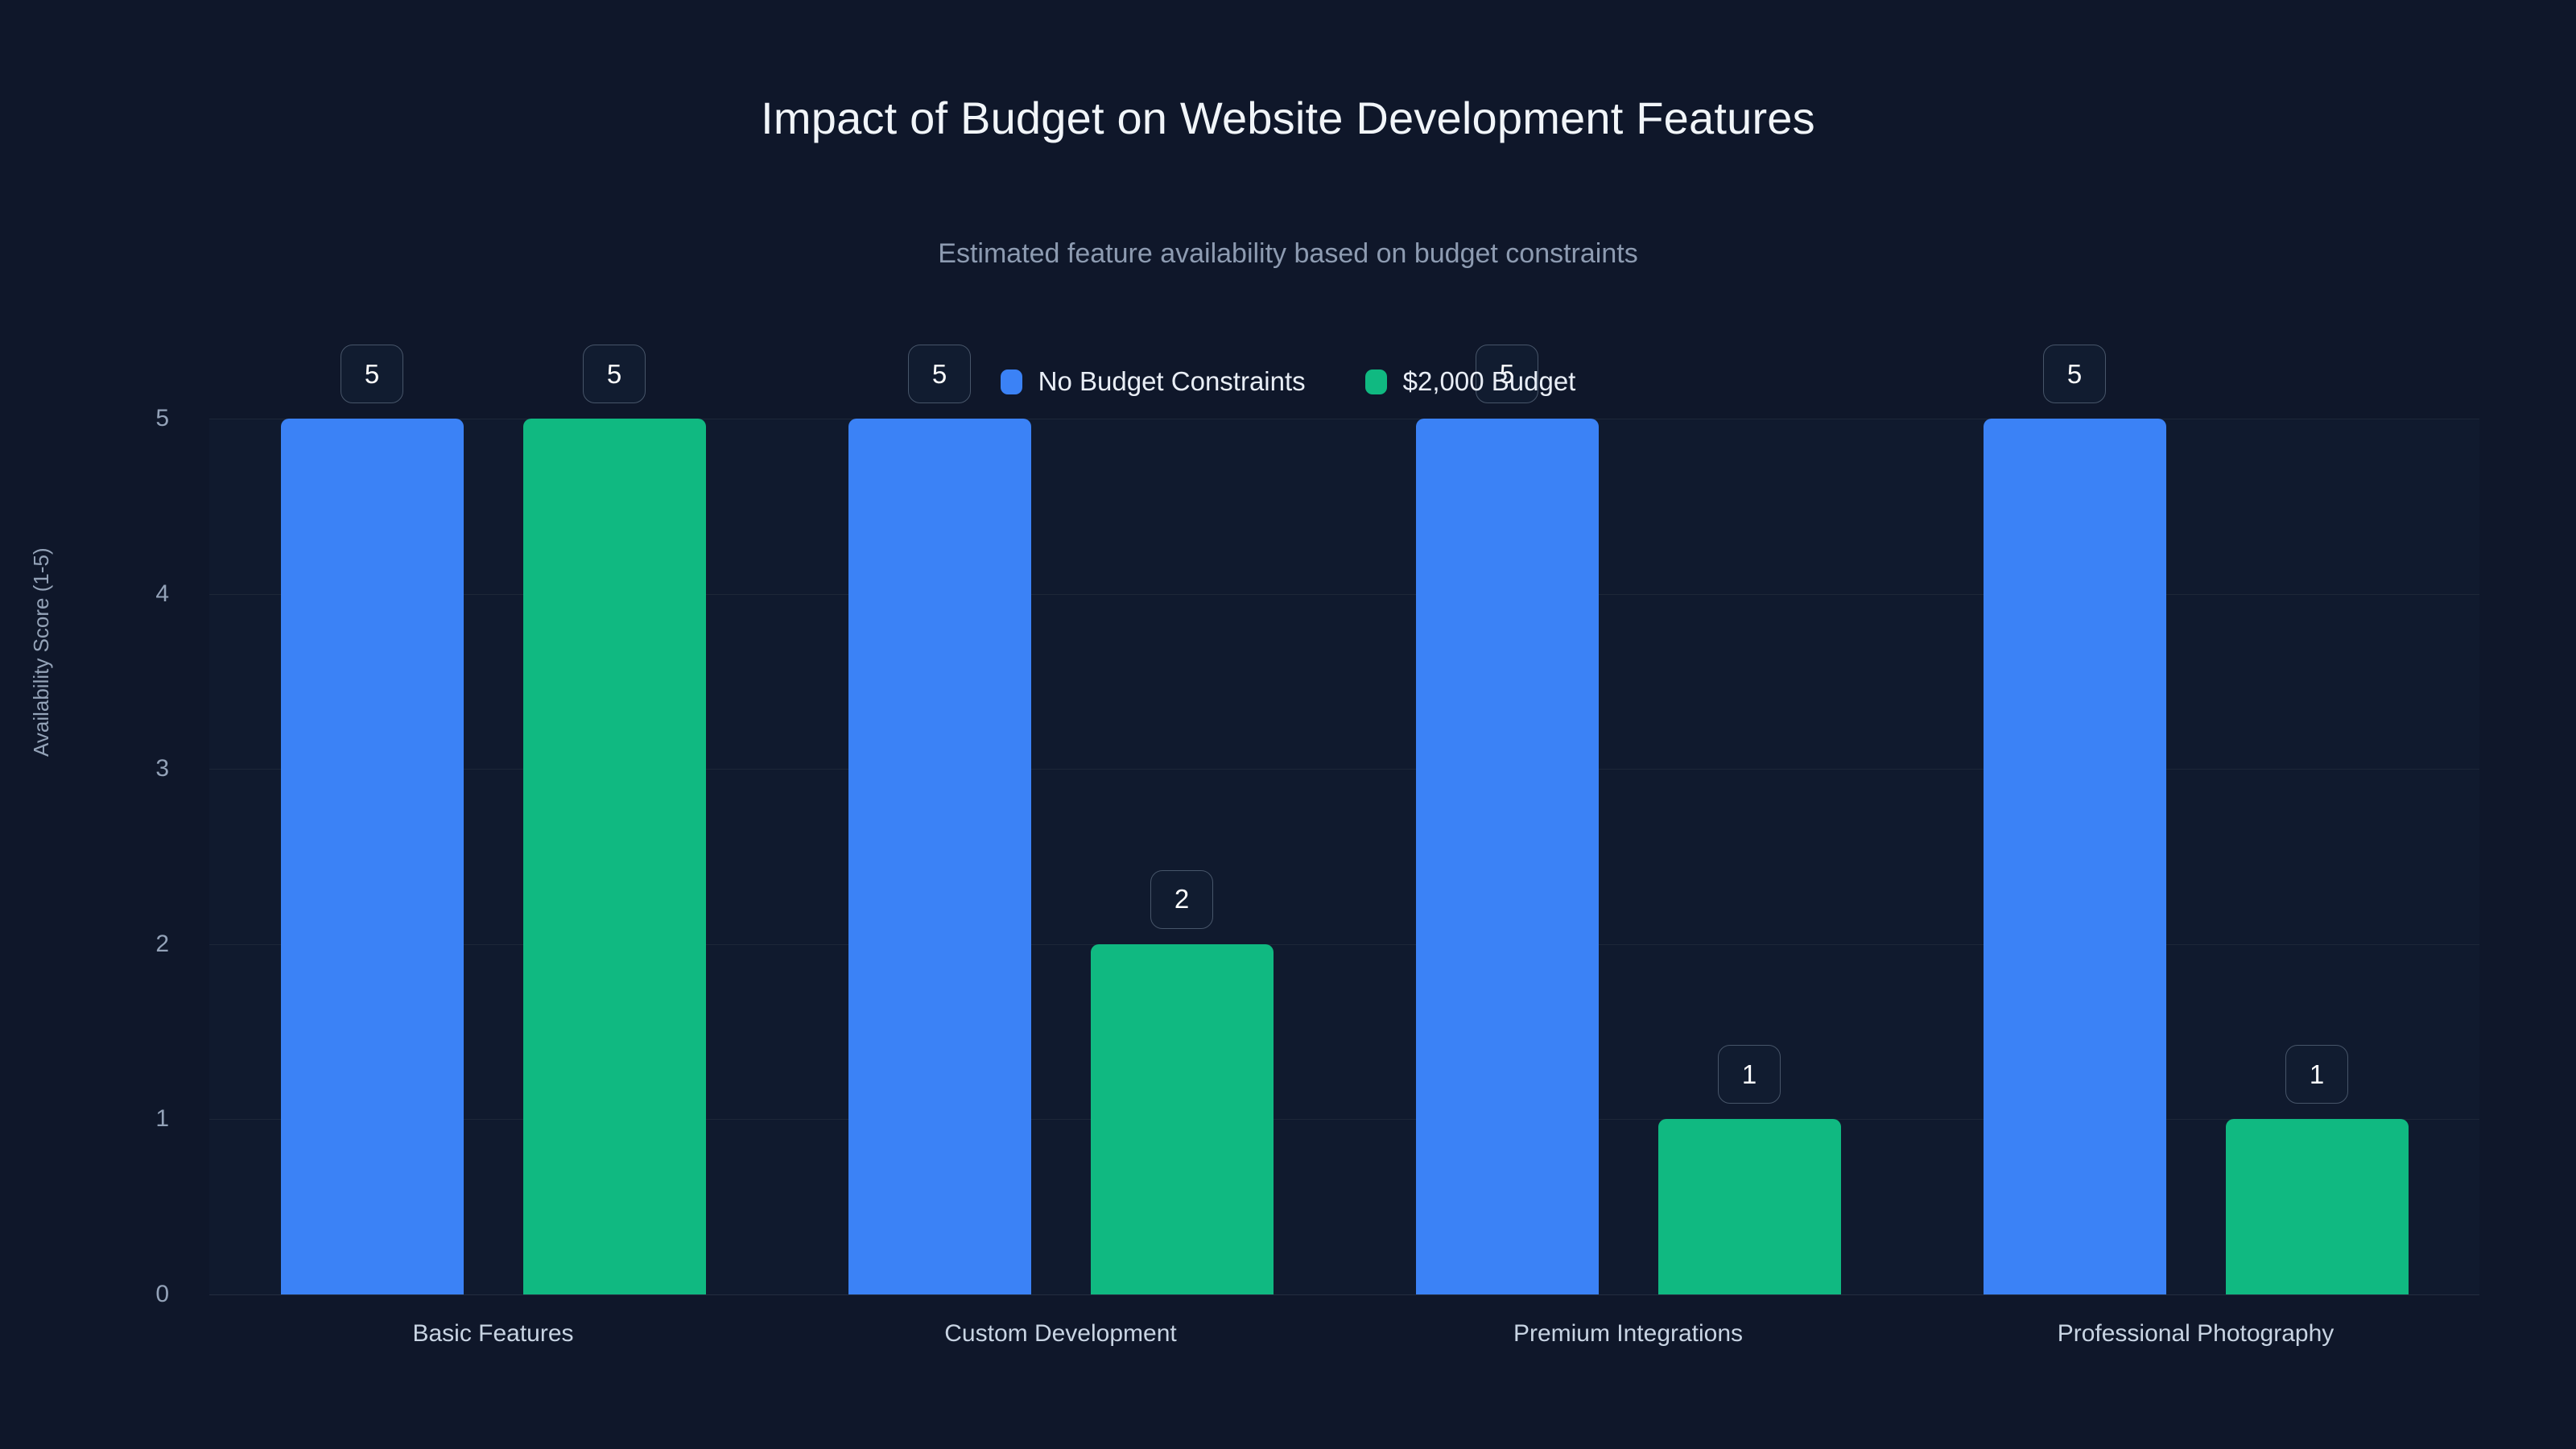  Describe the element at coordinates (1172, 381) in the screenshot. I see `legend-label-series-0: No Budget Constraints` at that location.